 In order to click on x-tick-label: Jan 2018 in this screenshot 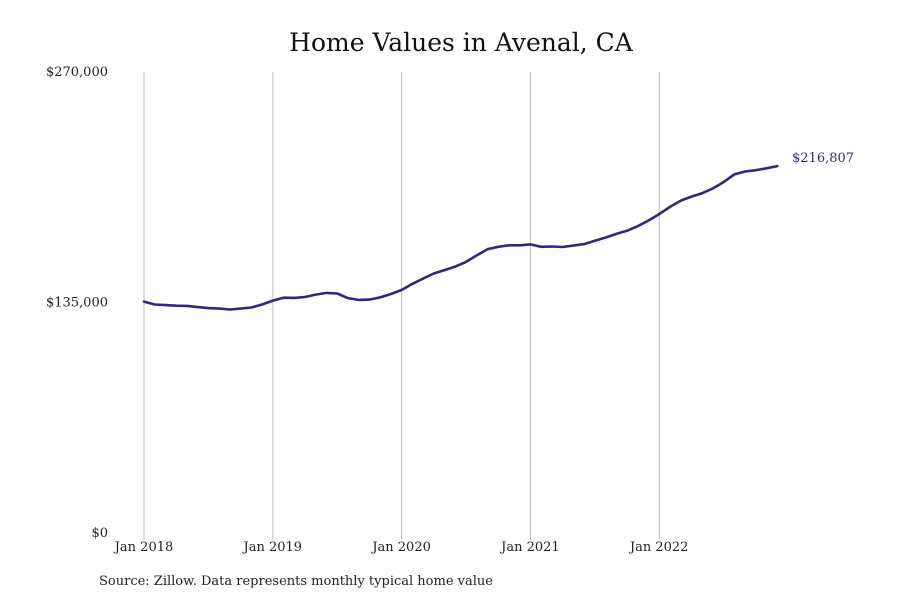, I will do `click(143, 547)`.